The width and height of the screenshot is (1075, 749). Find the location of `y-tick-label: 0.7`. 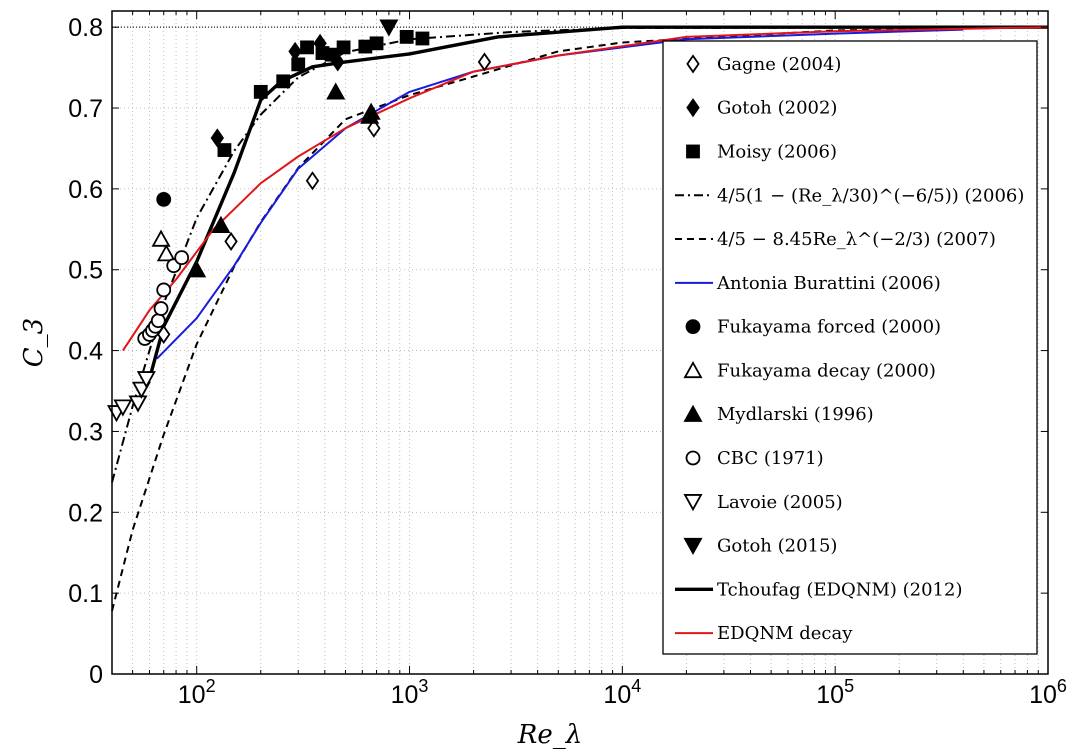

y-tick-label: 0.7 is located at coordinates (85, 109).